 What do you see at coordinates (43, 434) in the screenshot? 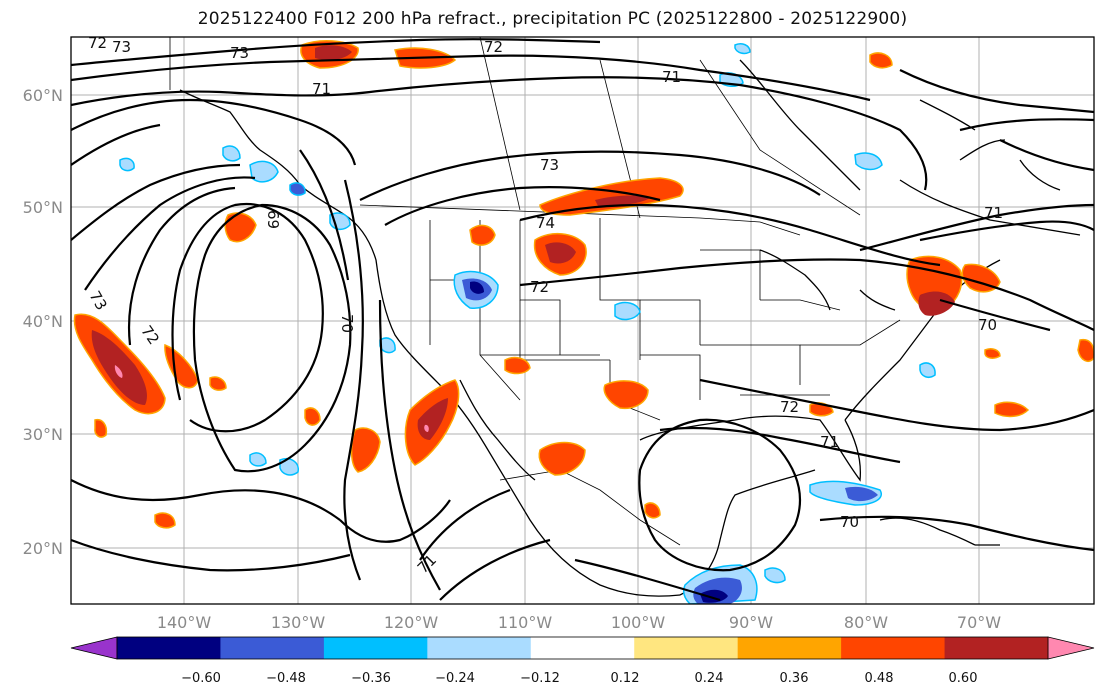
I see `lat-label: 30°N` at bounding box center [43, 434].